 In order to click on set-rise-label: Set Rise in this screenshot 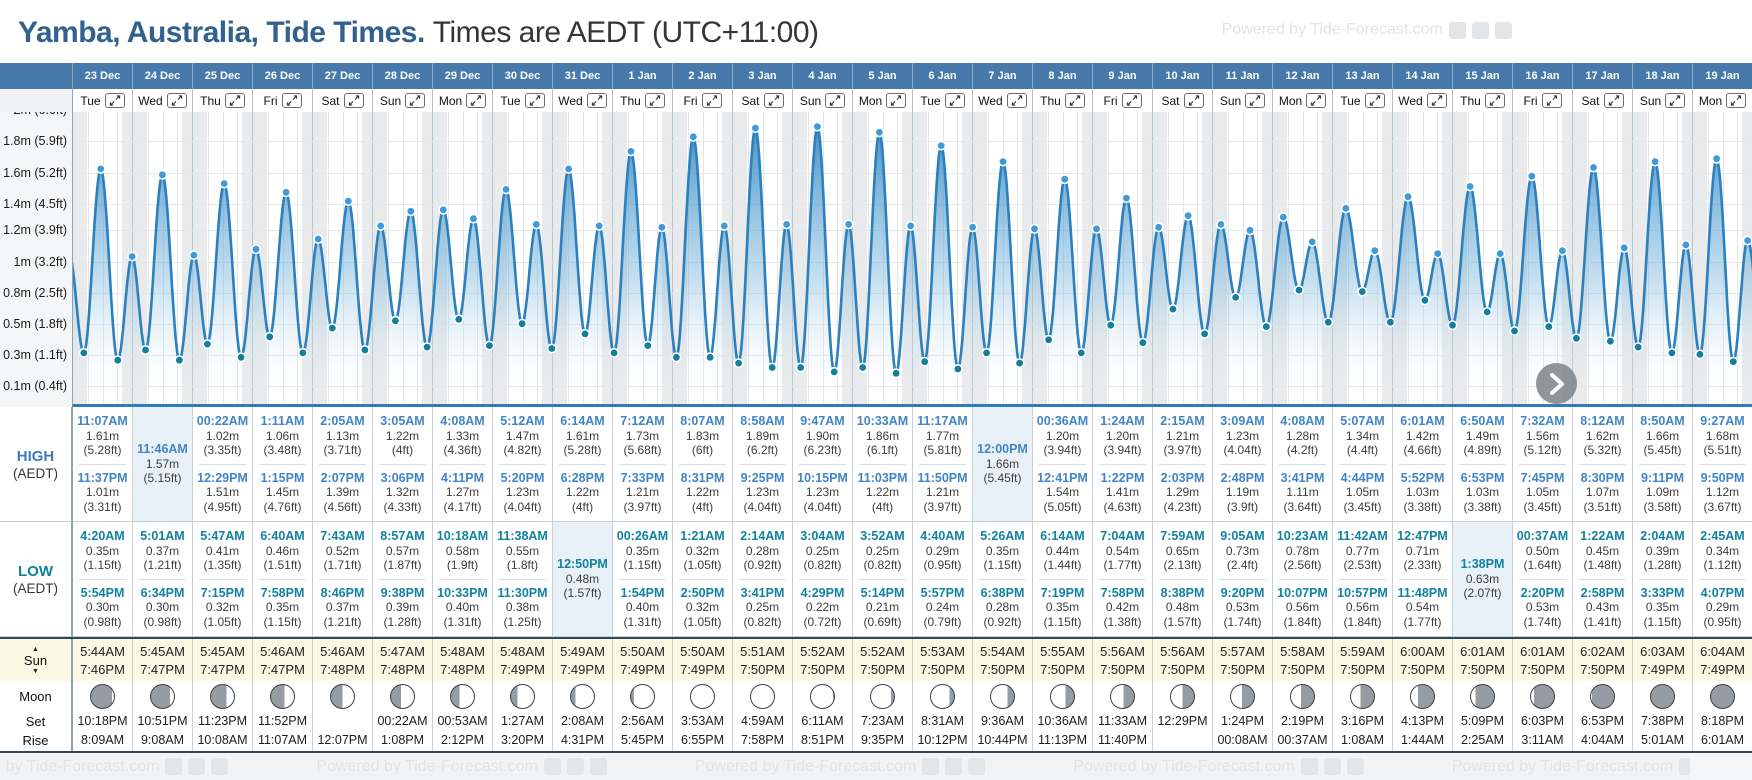, I will do `click(36, 731)`.